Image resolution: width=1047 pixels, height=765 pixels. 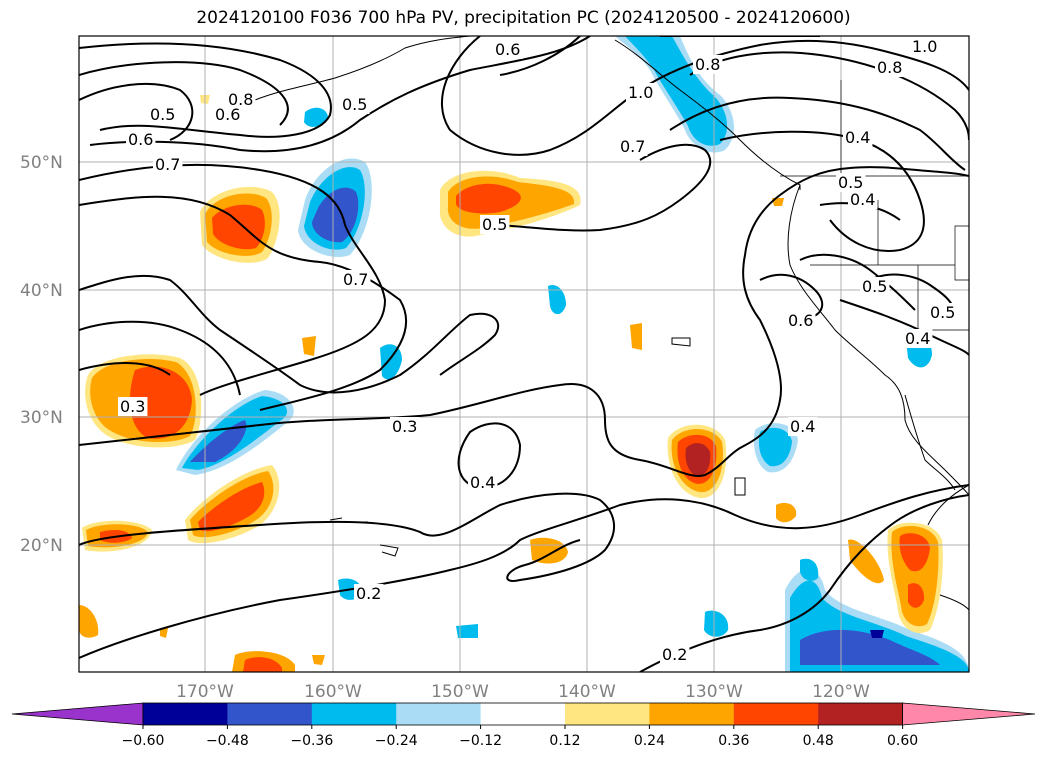 What do you see at coordinates (396, 741) in the screenshot?
I see `colorbar-tick-label: −0.24` at bounding box center [396, 741].